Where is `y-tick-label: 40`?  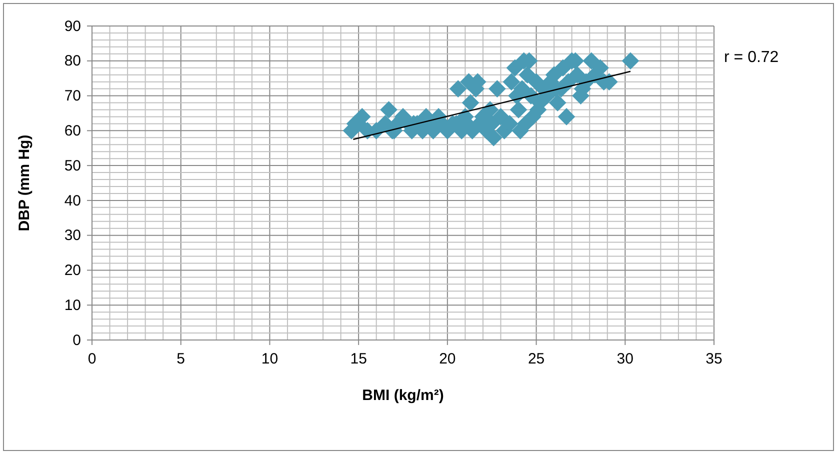 y-tick-label: 40 is located at coordinates (72, 201).